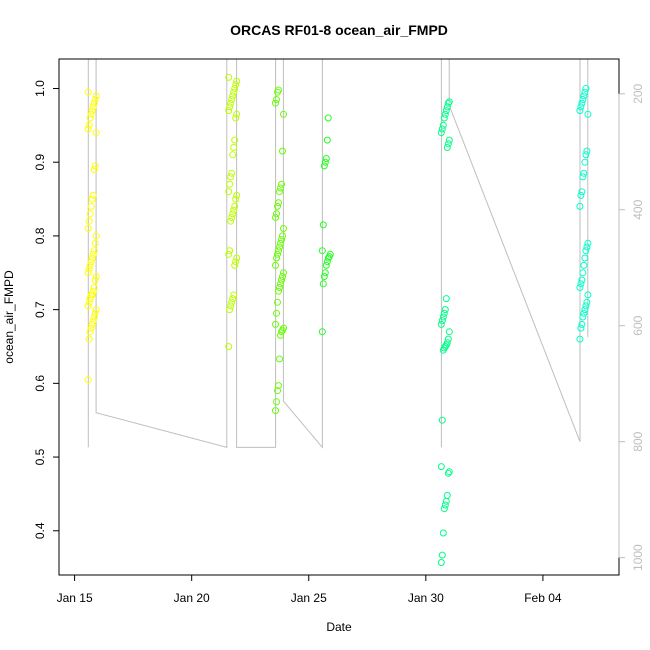 The width and height of the screenshot is (650, 650). What do you see at coordinates (40, 530) in the screenshot?
I see `y-tick-label: 0.4` at bounding box center [40, 530].